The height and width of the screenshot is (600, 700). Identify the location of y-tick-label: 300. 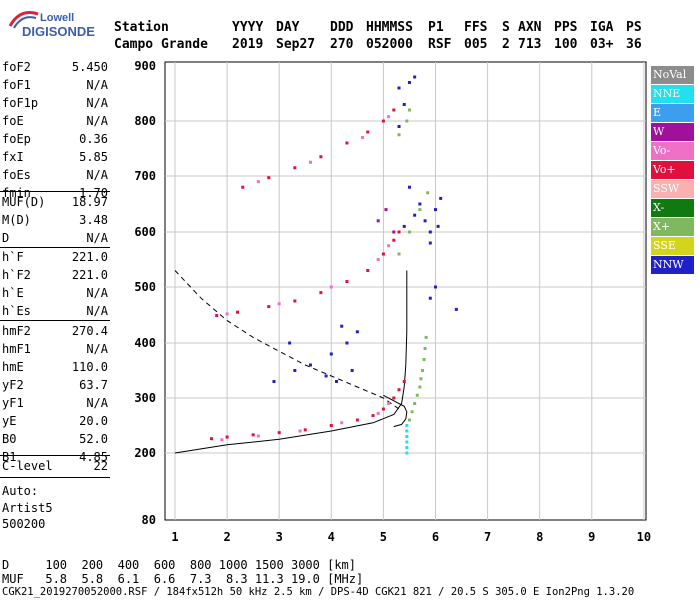
(145, 398).